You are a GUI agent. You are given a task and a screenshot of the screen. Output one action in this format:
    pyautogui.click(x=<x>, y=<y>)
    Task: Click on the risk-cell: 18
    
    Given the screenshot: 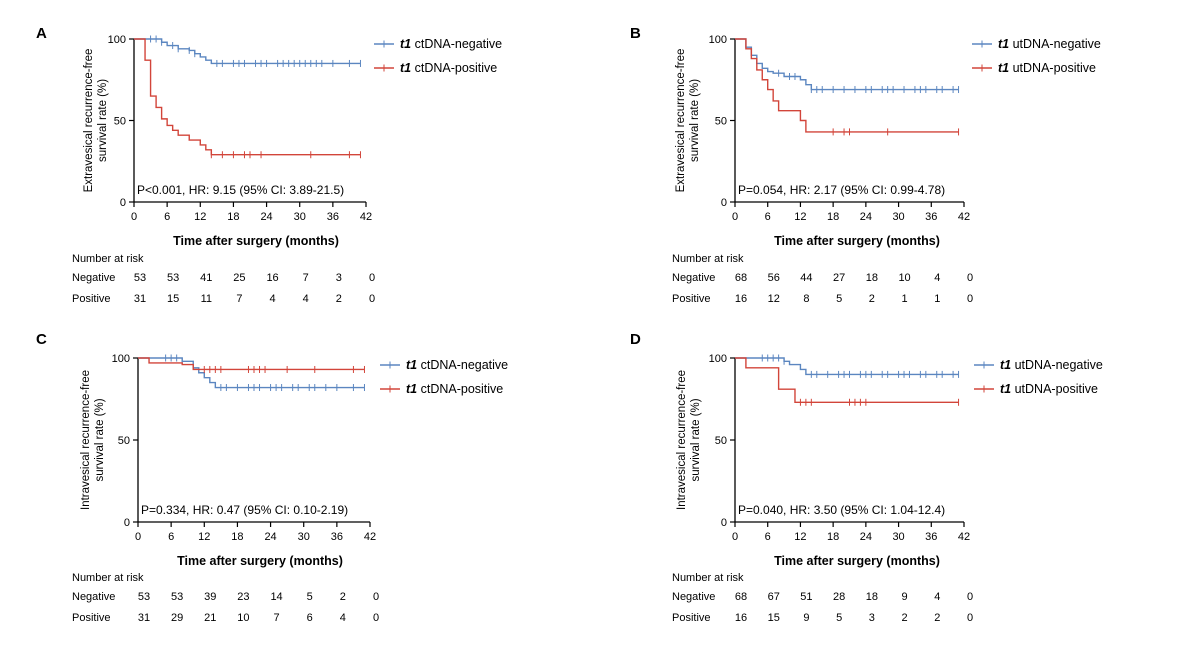 What is the action you would take?
    pyautogui.click(x=872, y=278)
    